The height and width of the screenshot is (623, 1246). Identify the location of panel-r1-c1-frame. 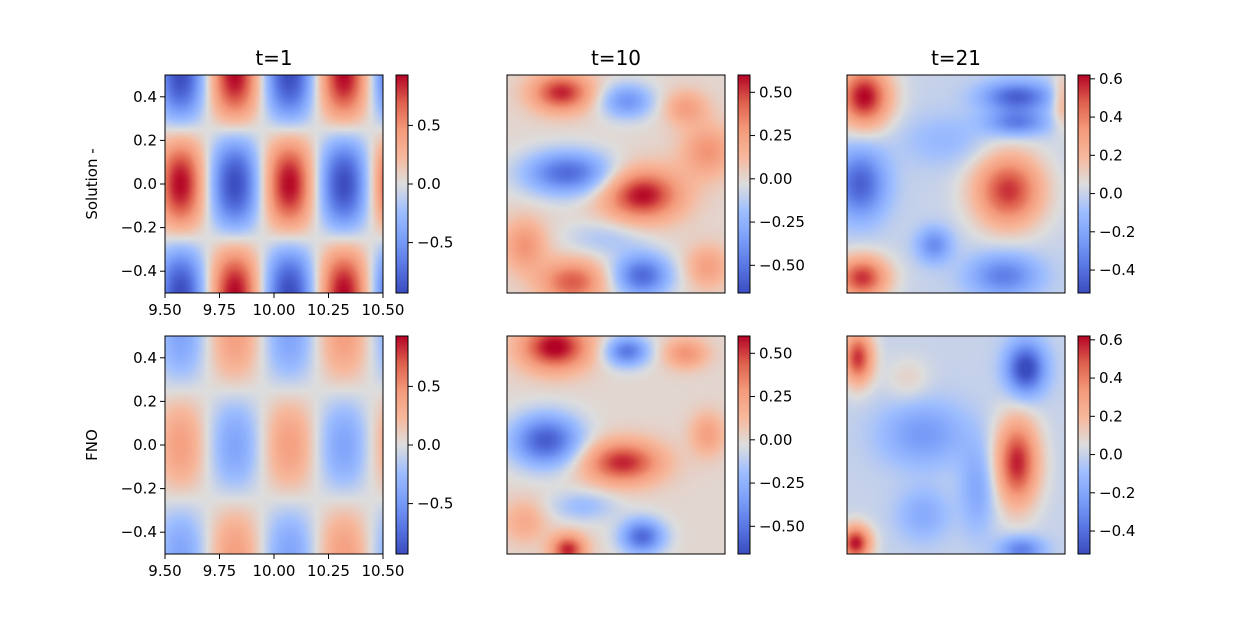
(616, 445).